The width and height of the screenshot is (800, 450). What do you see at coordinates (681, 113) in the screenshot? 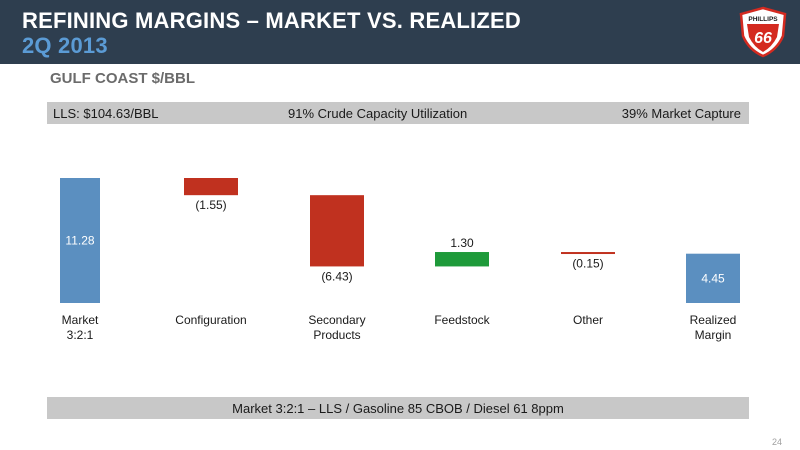
I see `market-capture-text: 39% Market Capture` at bounding box center [681, 113].